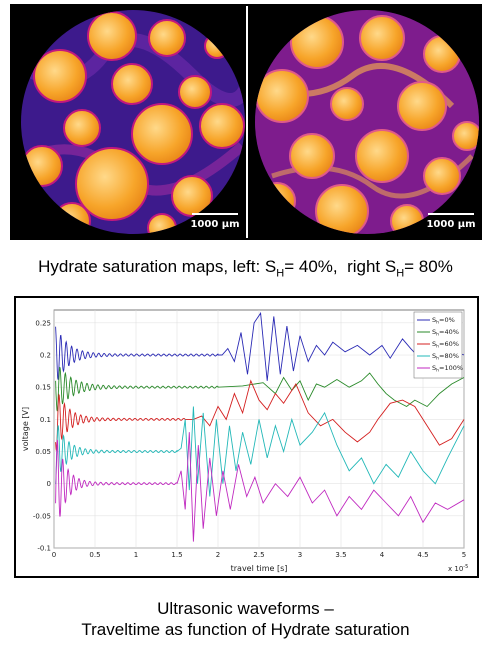 This screenshot has width=491, height=654. I want to click on y-tick-label: -0.05, so click(42, 516).